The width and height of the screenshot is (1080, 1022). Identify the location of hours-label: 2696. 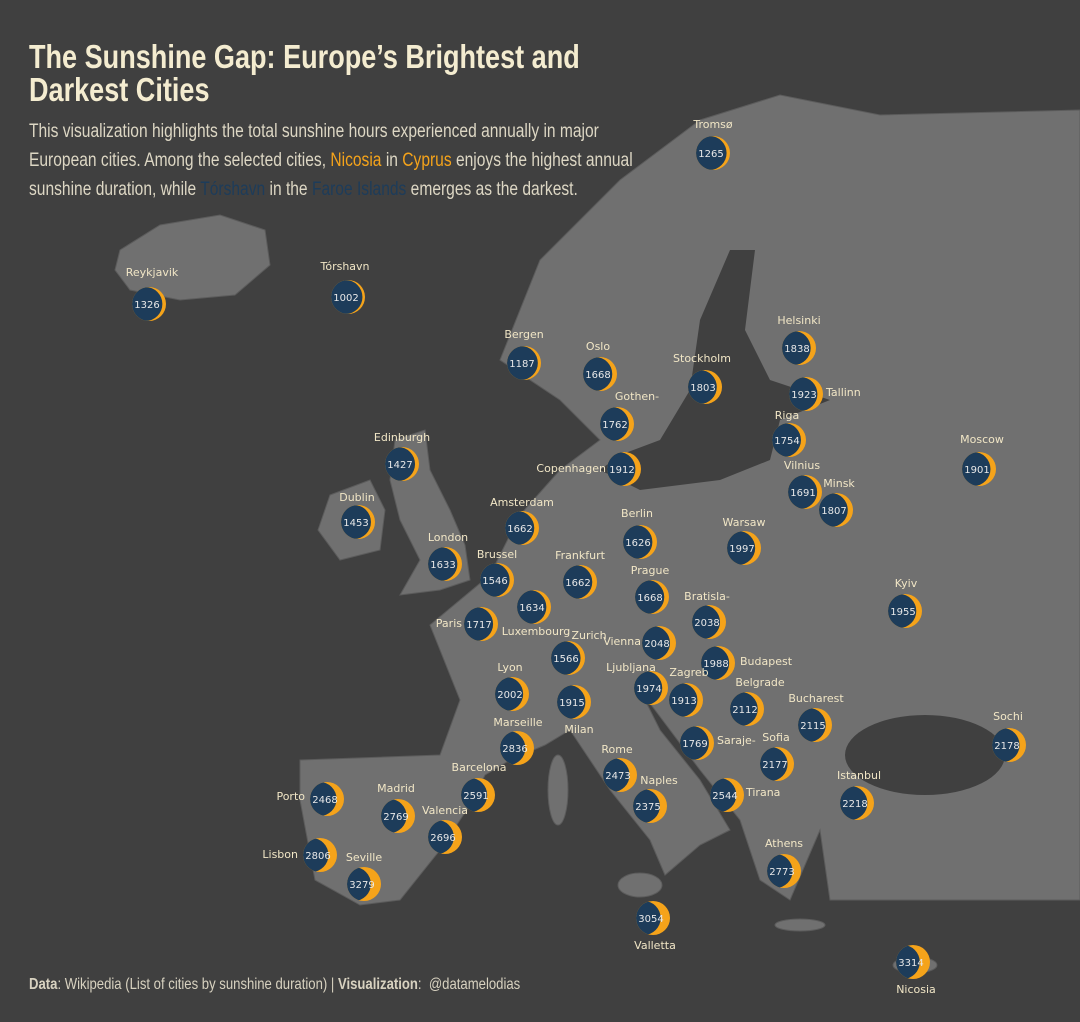
(442, 838).